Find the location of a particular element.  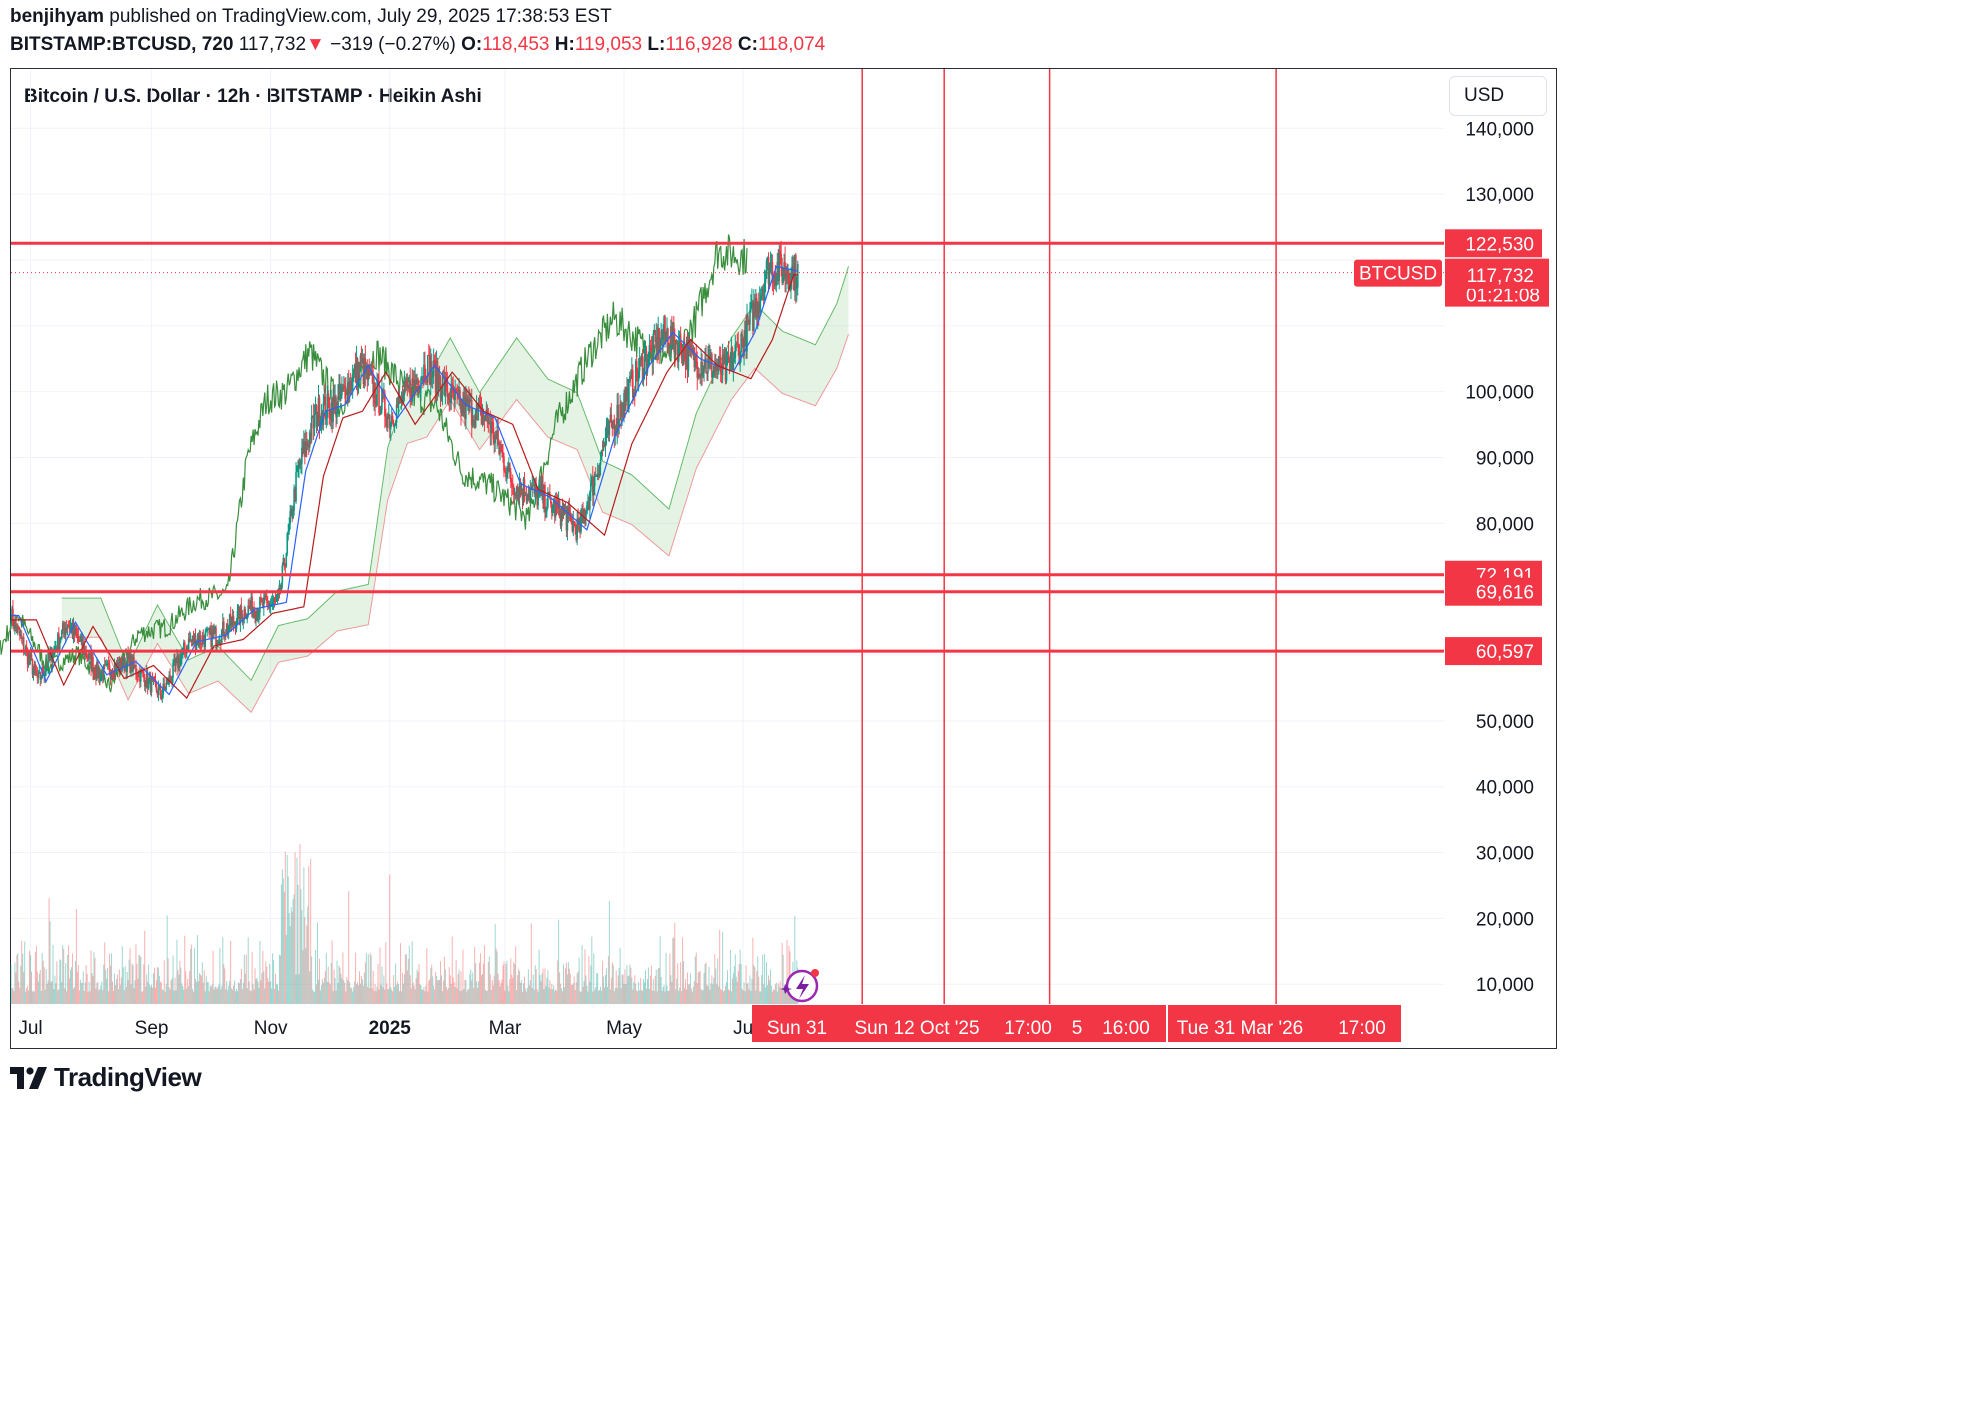

y-axis-tick-label: 30,000 is located at coordinates (1505, 854).